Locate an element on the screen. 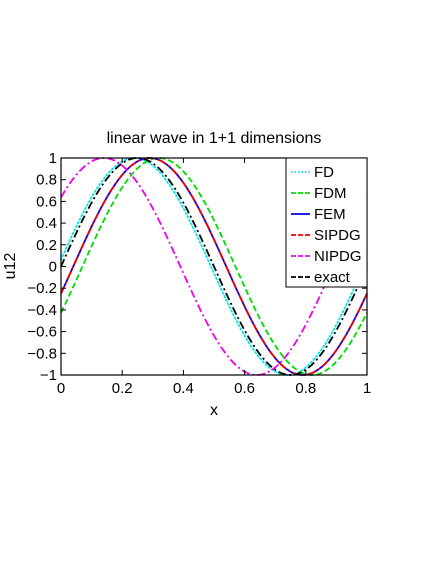 The image size is (440, 570). chart-title: linear wave in 1+1 dimensions is located at coordinates (214, 138).